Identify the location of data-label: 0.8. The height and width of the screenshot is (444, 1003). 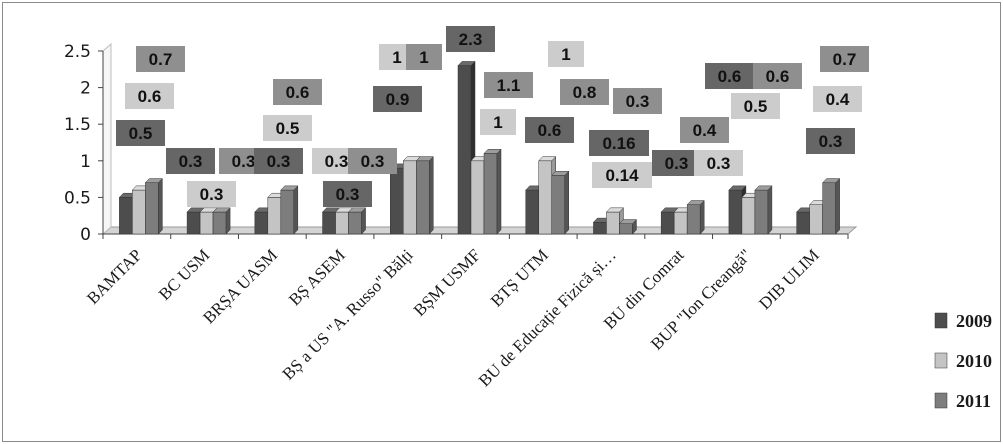
(585, 92).